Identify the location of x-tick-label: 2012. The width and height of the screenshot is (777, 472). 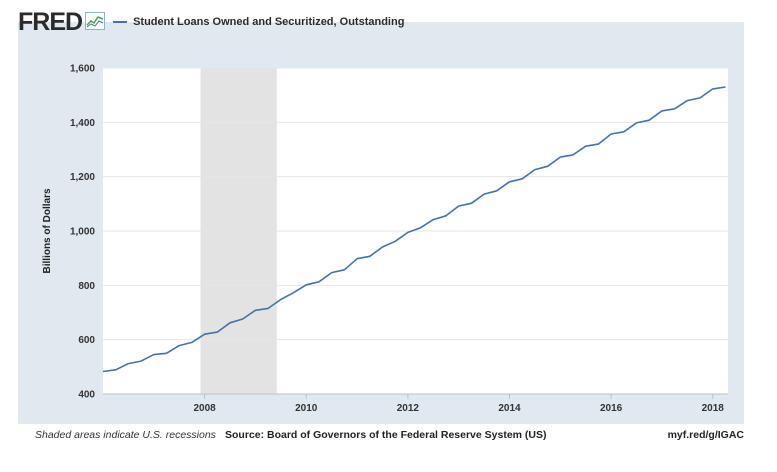
(408, 408).